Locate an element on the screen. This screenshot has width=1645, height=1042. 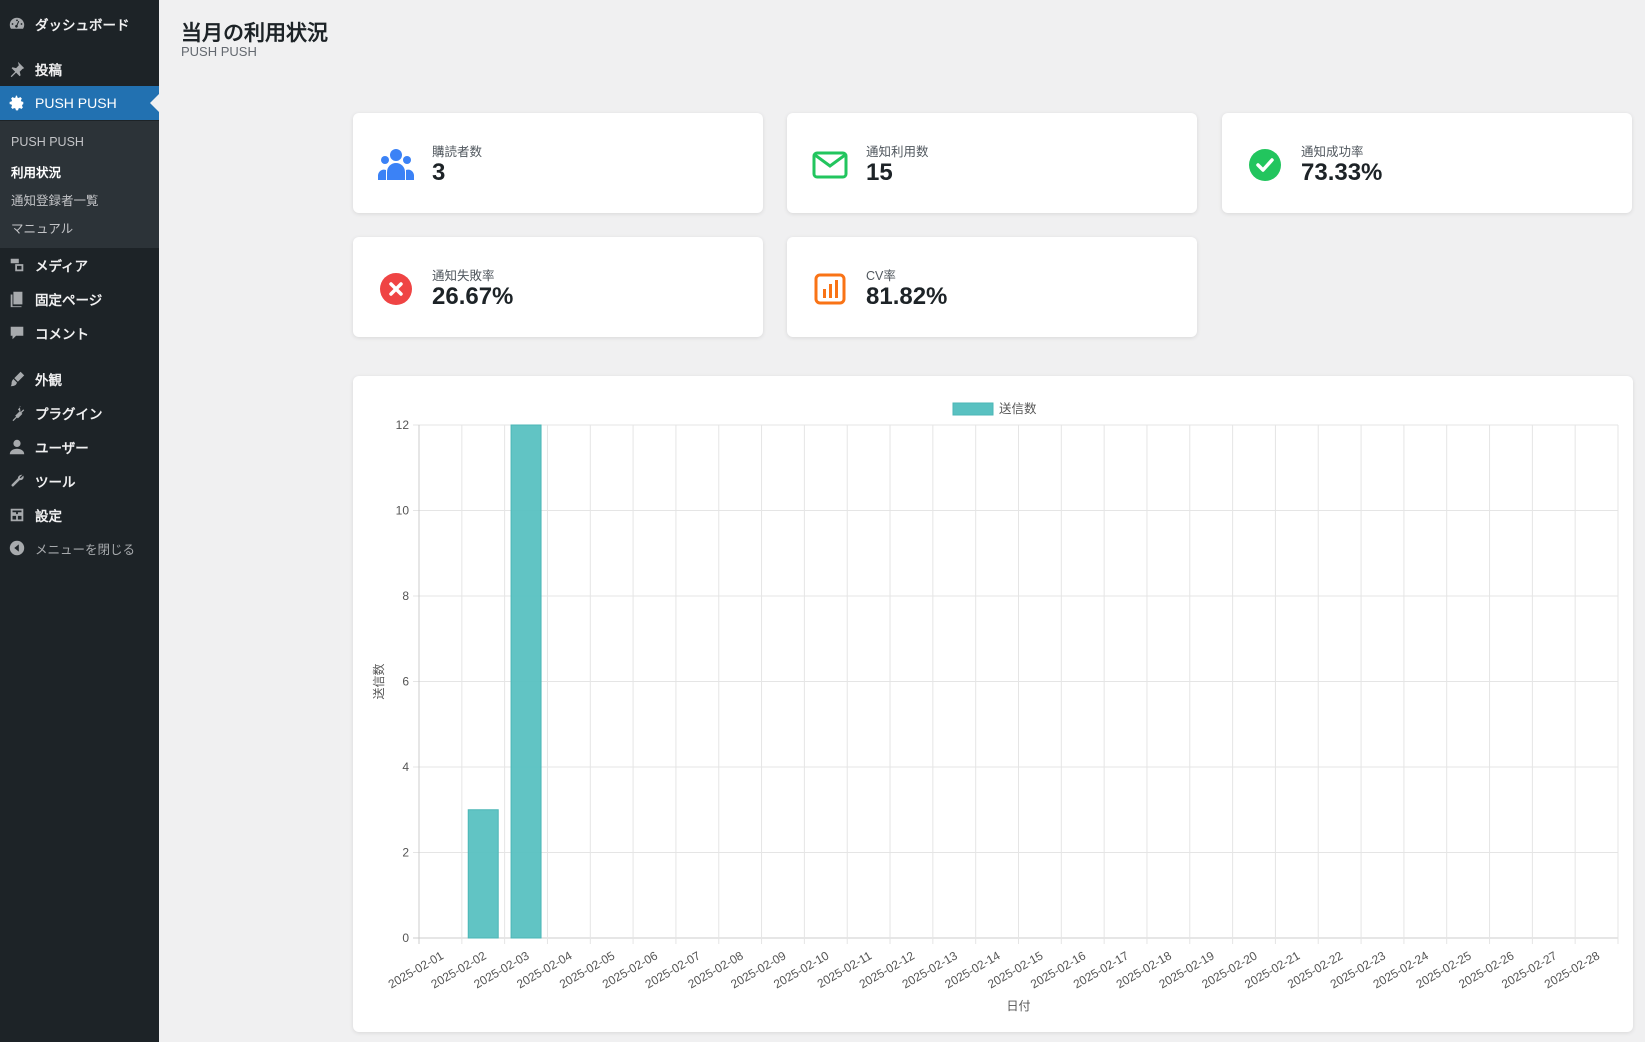
gear-icon is located at coordinates (17, 103).